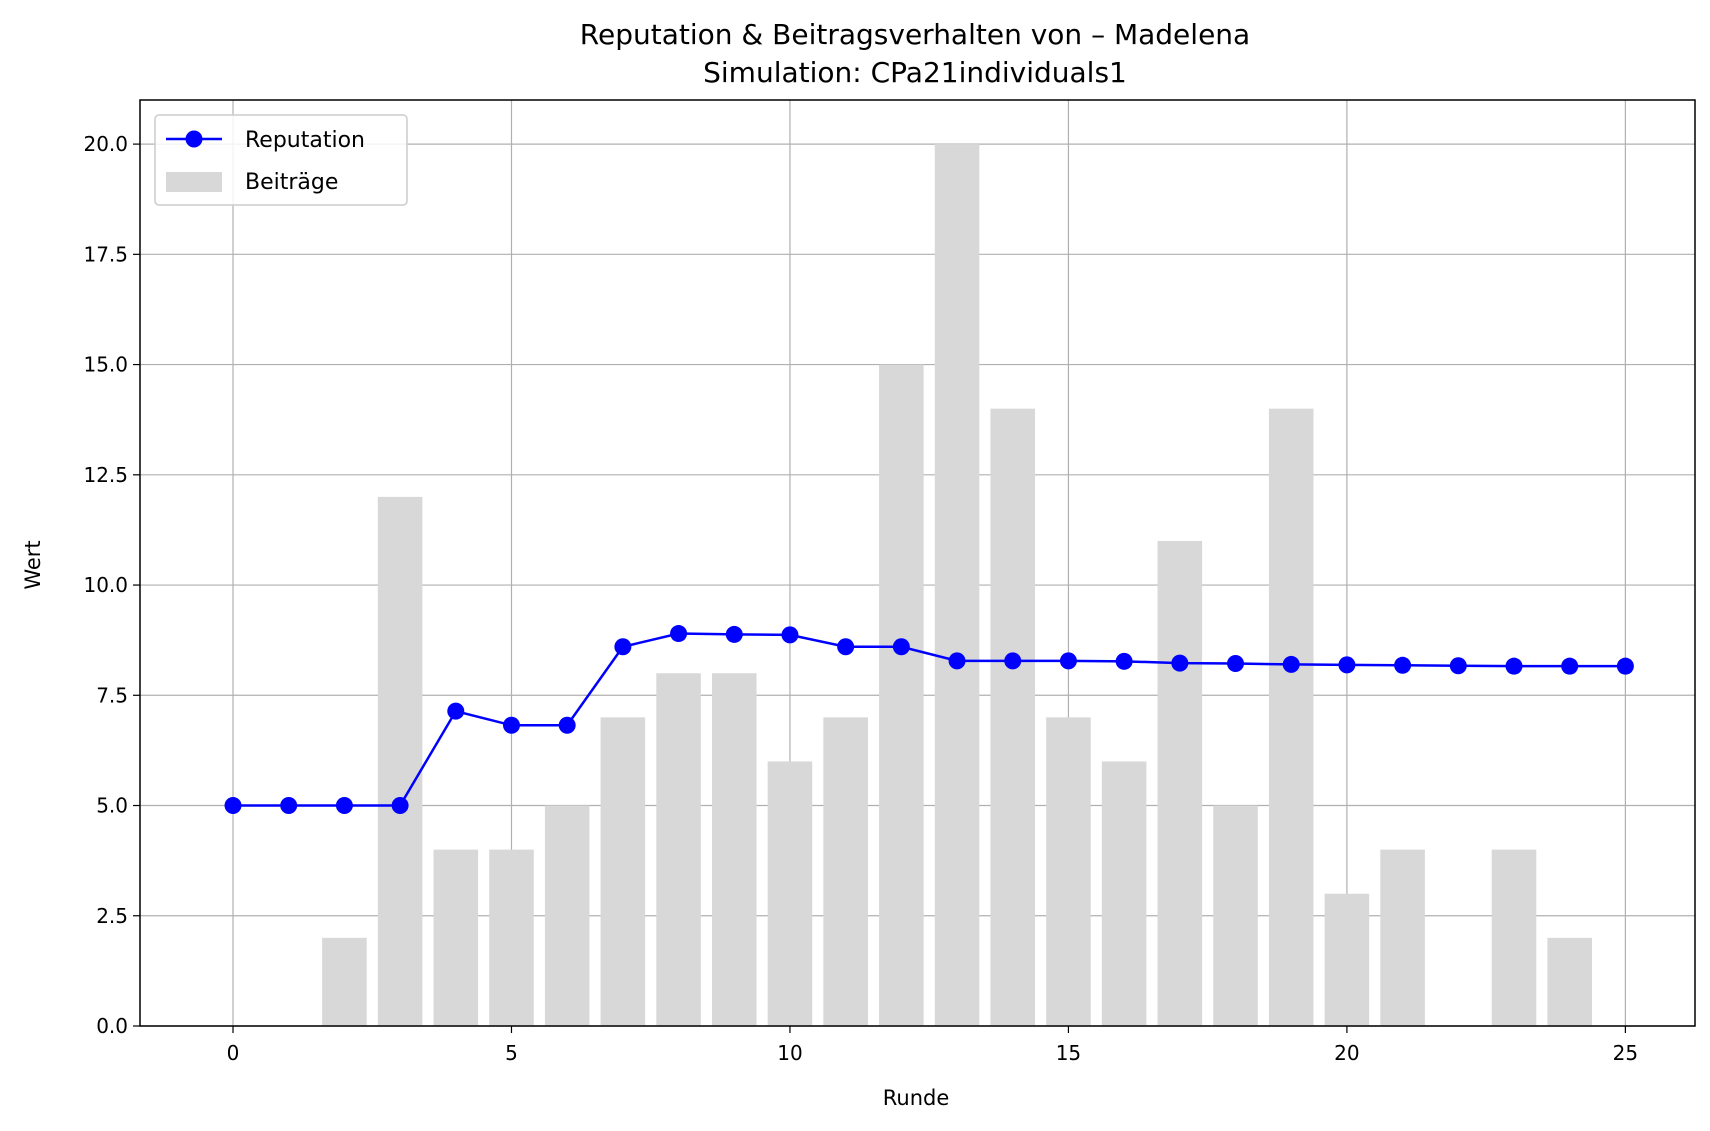 This screenshot has width=1710, height=1131. I want to click on x-tick-label: 0, so click(233, 1053).